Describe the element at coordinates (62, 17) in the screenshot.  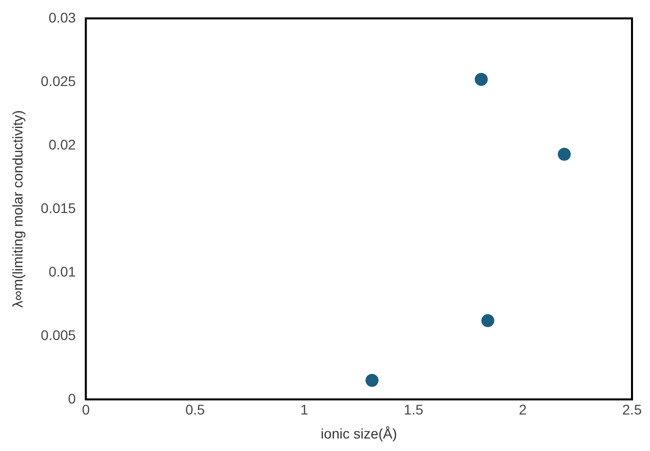
I see `y-tick-label: 0.03` at that location.